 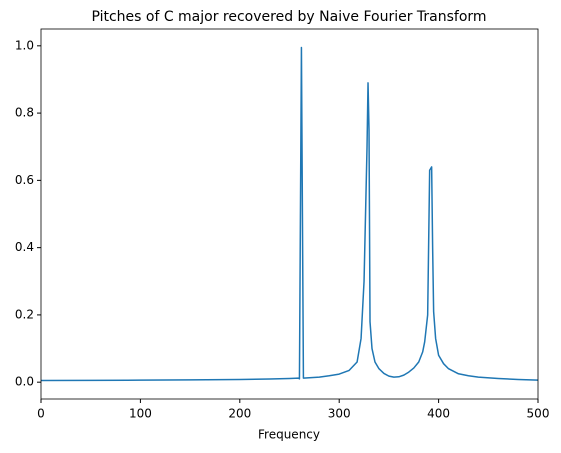 What do you see at coordinates (339, 414) in the screenshot?
I see `x-tick-label: 300` at bounding box center [339, 414].